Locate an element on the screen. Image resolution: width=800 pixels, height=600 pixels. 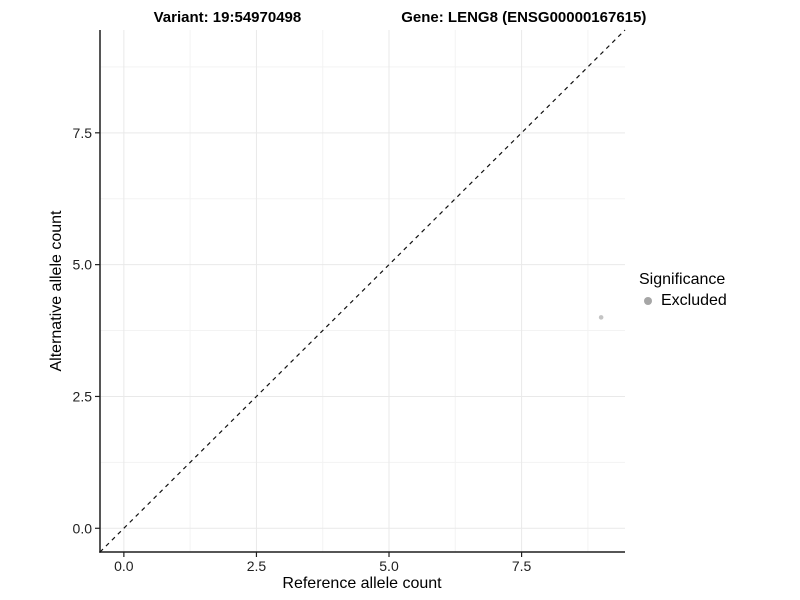
y-tick-label: 0.0 is located at coordinates (83, 528).